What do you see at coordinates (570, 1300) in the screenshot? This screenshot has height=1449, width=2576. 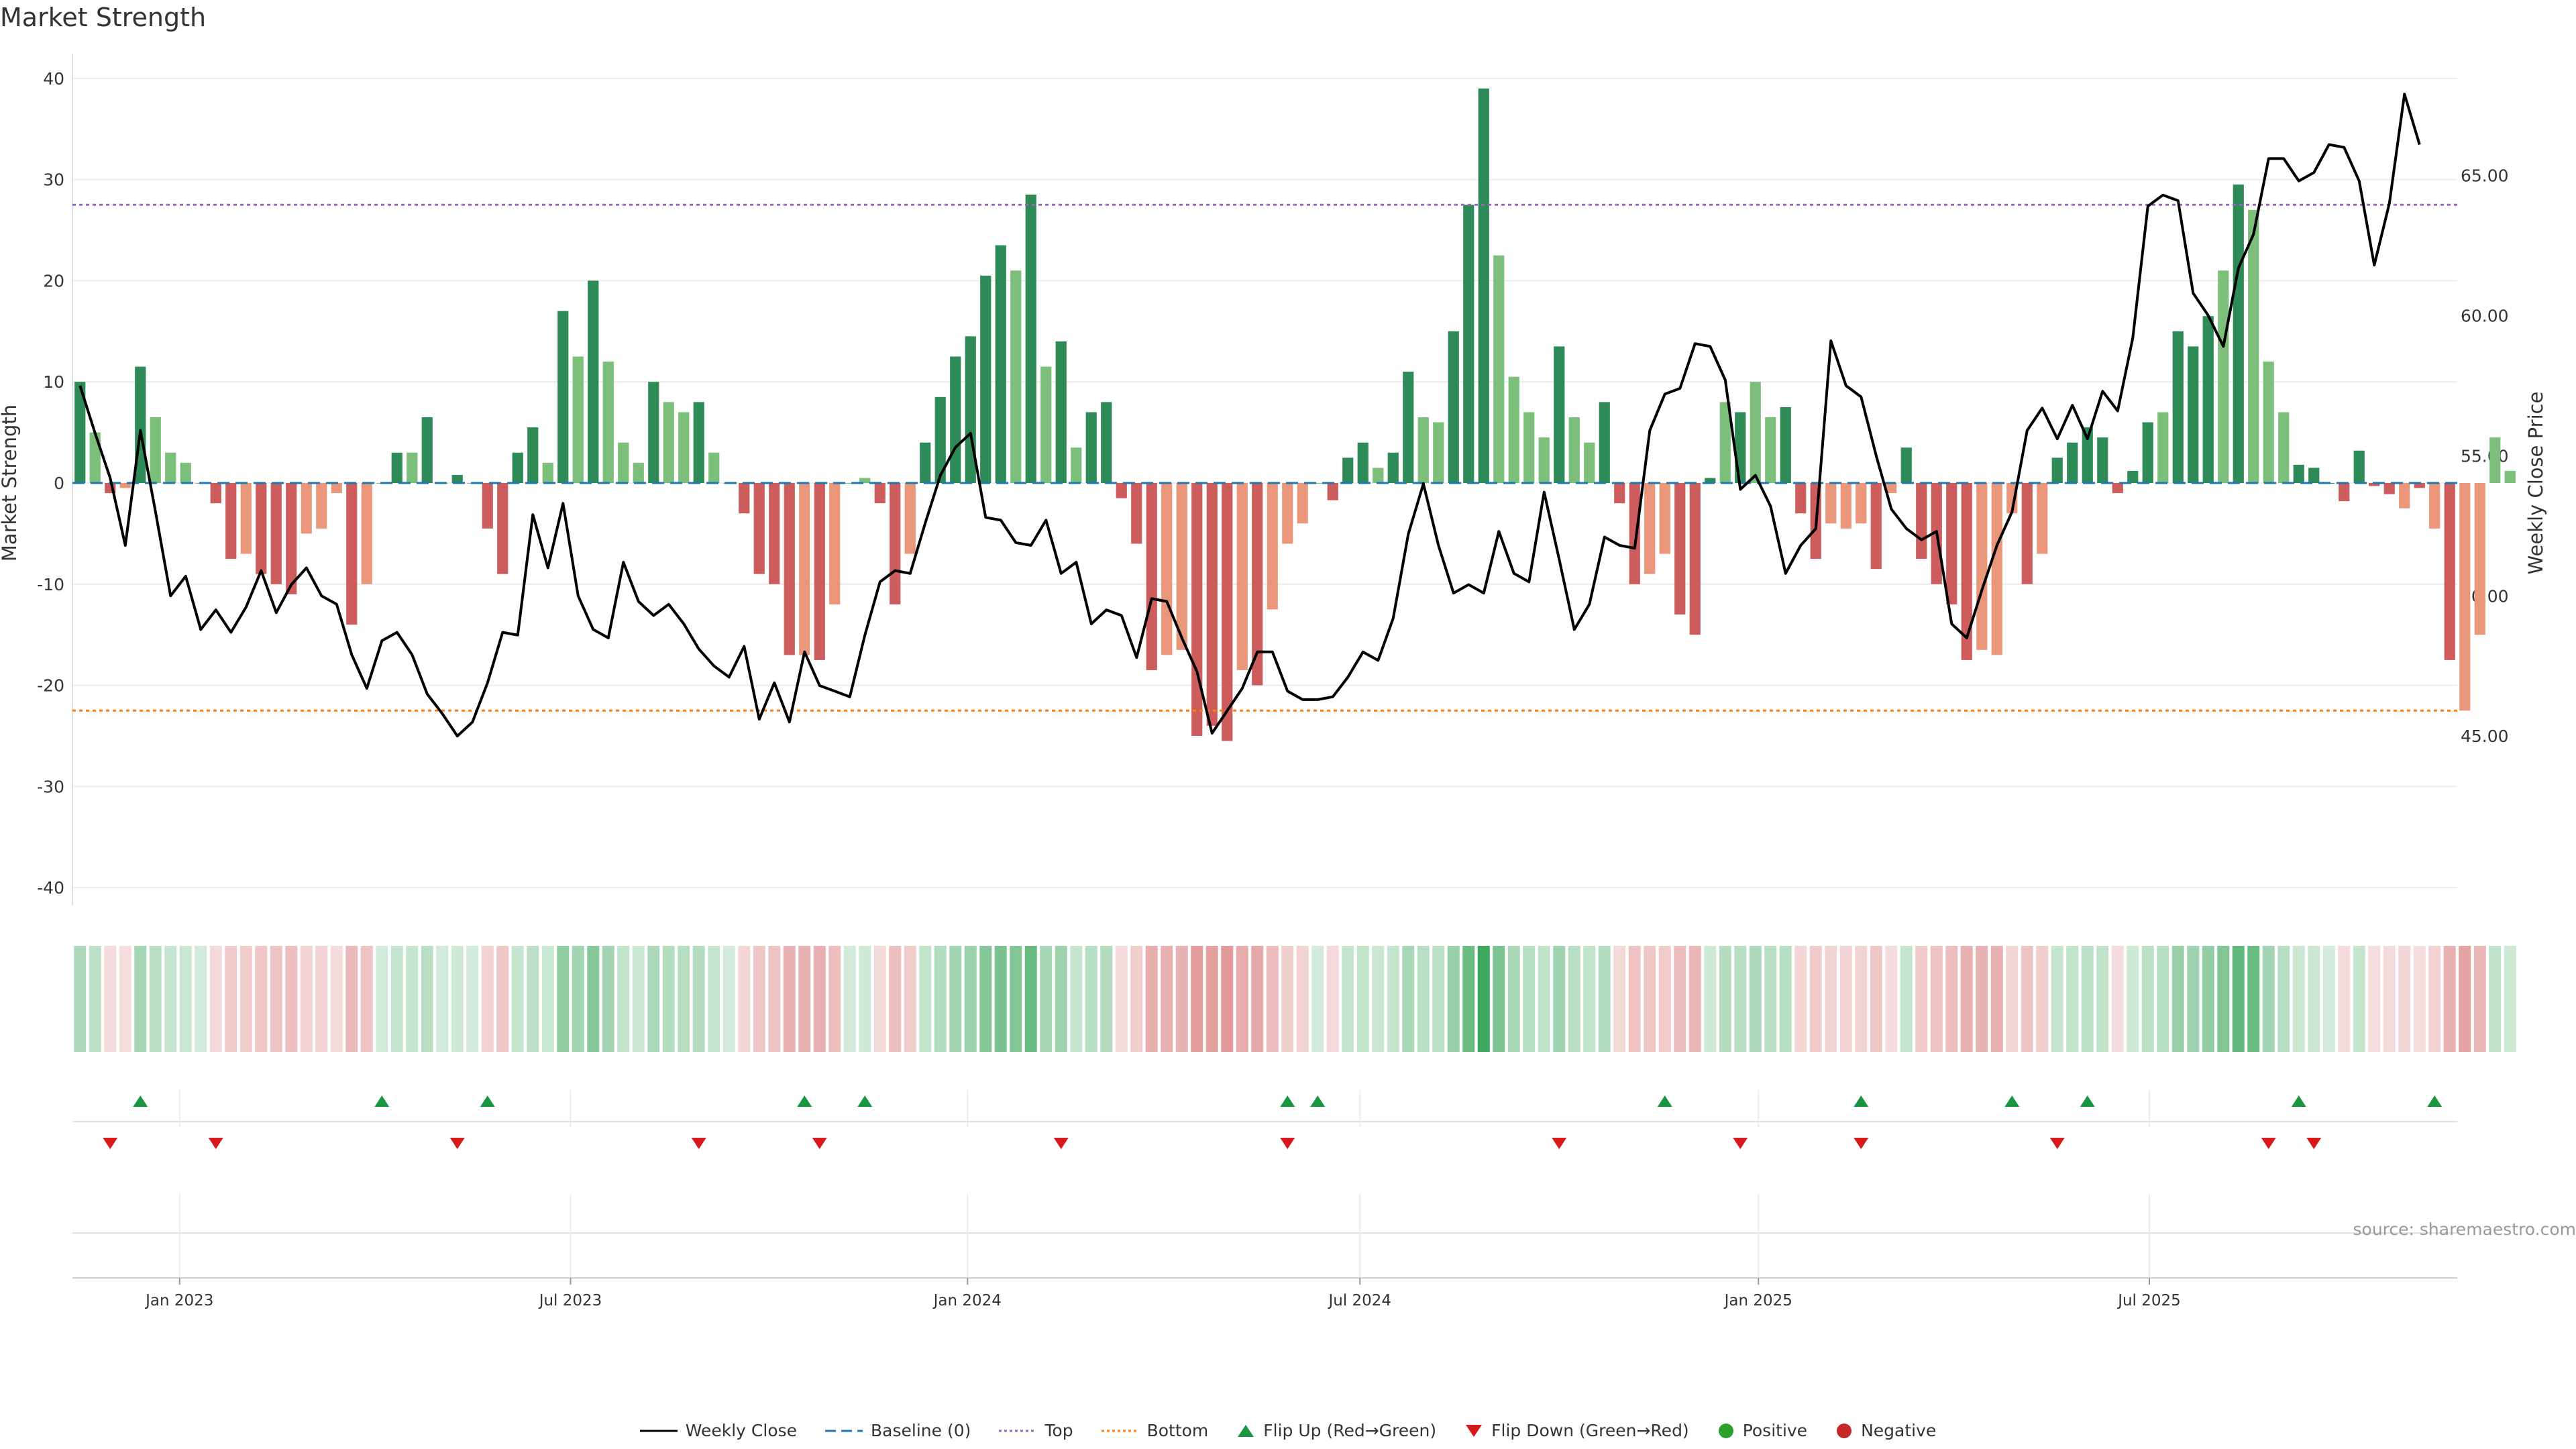 I see `x-tick-label: Jul 2023` at bounding box center [570, 1300].